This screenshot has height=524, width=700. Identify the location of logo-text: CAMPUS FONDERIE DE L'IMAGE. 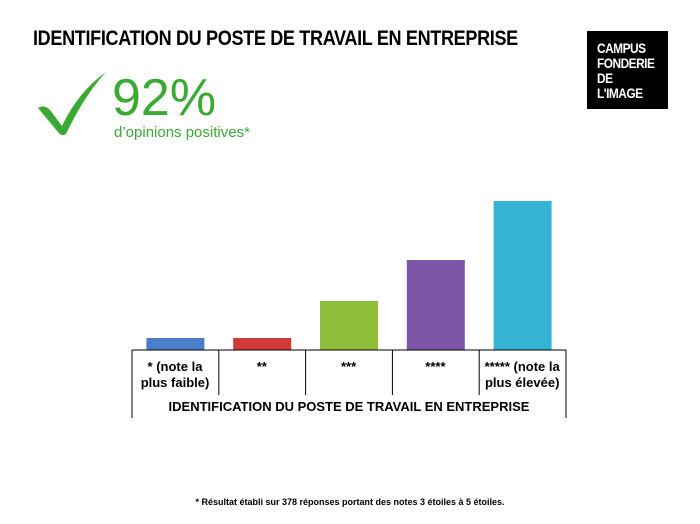
(626, 70).